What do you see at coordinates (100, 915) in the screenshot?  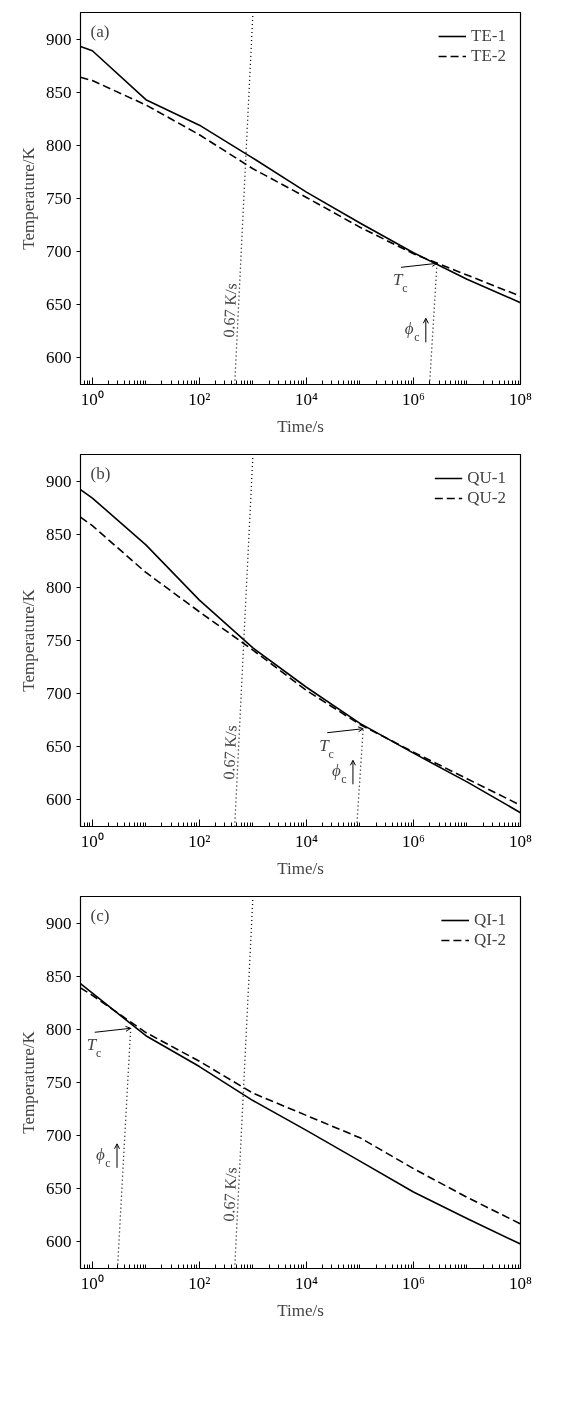 I see `annotation: (c)` at bounding box center [100, 915].